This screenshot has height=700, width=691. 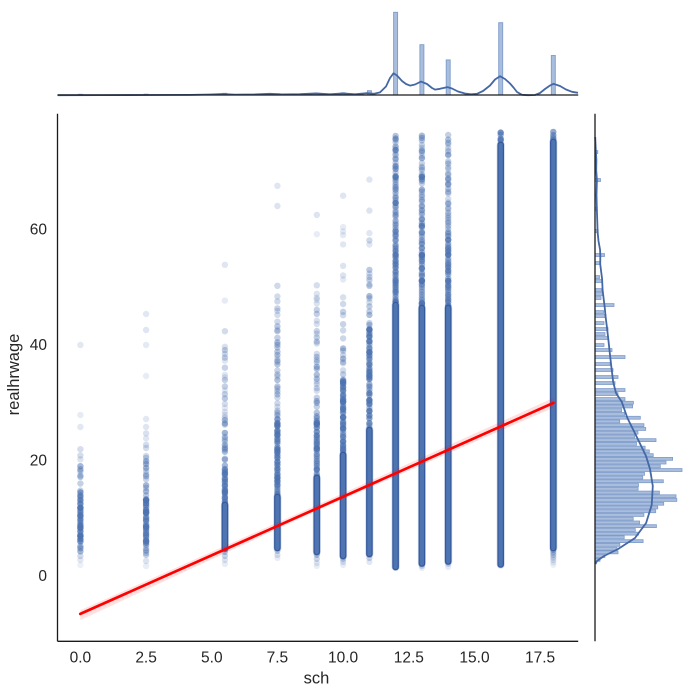 What do you see at coordinates (146, 658) in the screenshot?
I see `svg-text: 2.5` at bounding box center [146, 658].